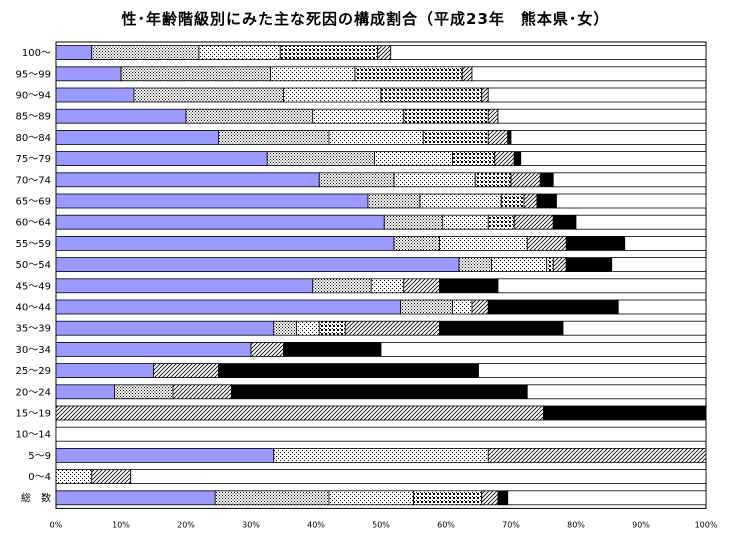 The height and width of the screenshot is (556, 731). What do you see at coordinates (316, 524) in the screenshot?
I see `x-tick-label: 40%` at bounding box center [316, 524].